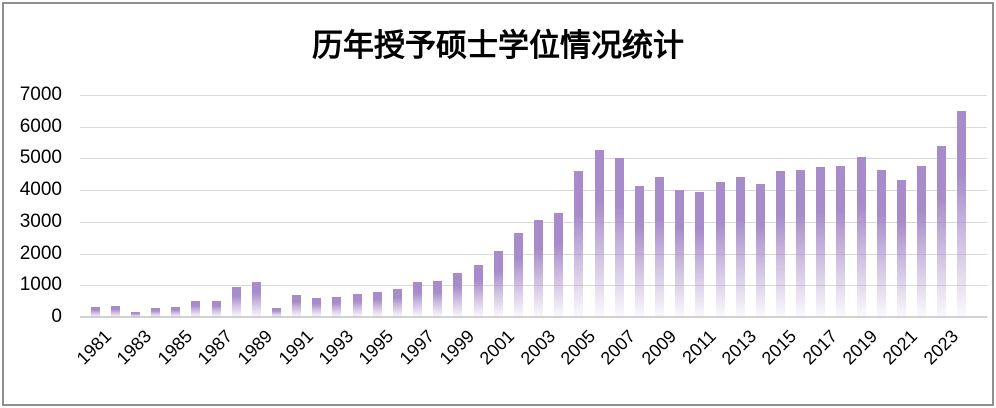 Image resolution: width=996 pixels, height=408 pixels. What do you see at coordinates (134, 347) in the screenshot?
I see `x-tick-label: 1983` at bounding box center [134, 347].